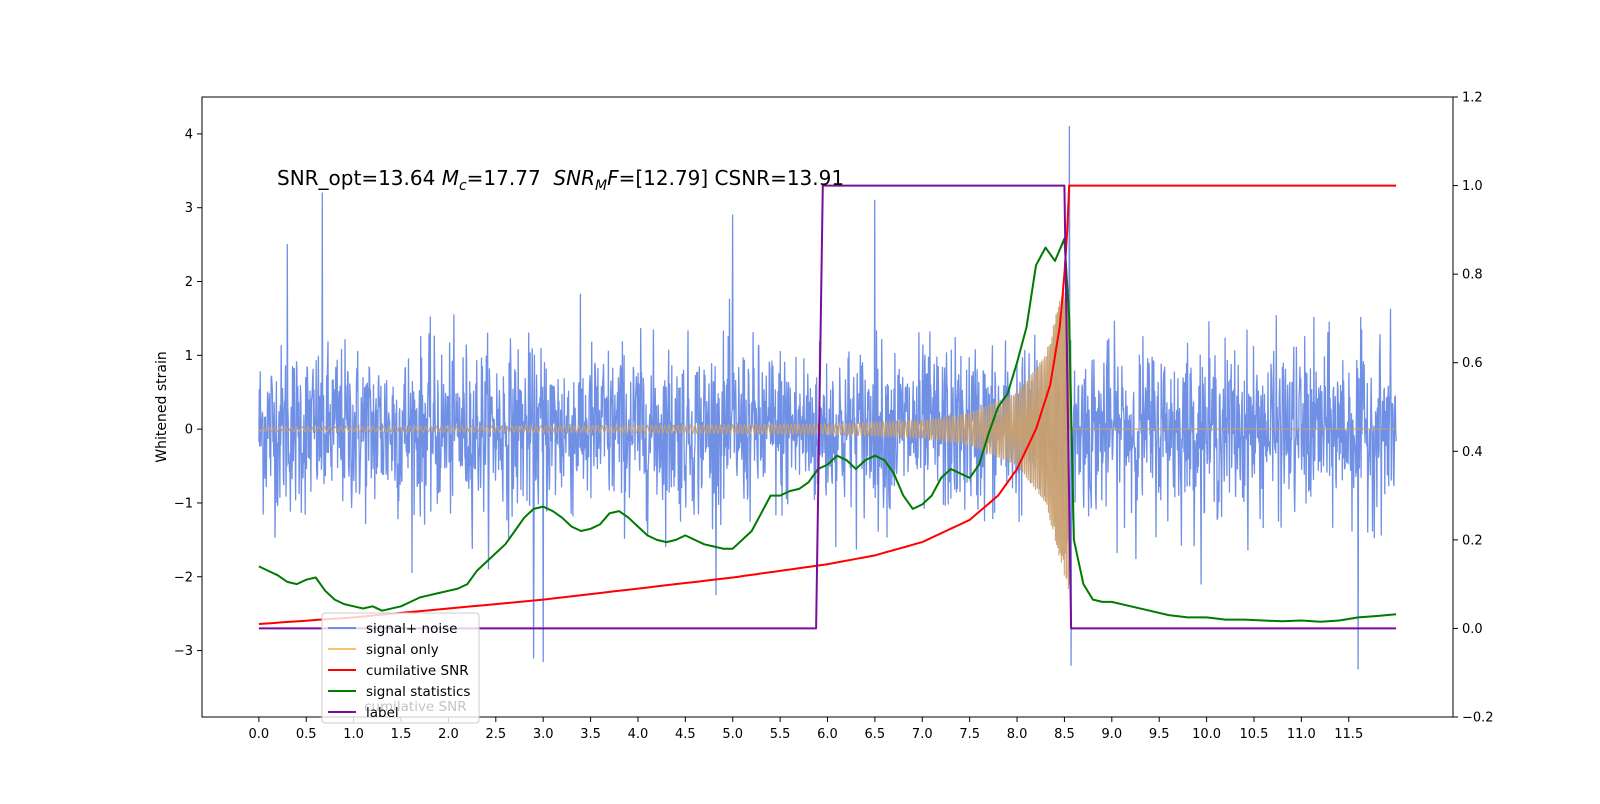 The image size is (1600, 804). I want to click on x-tick-label: 11.5, so click(1348, 734).